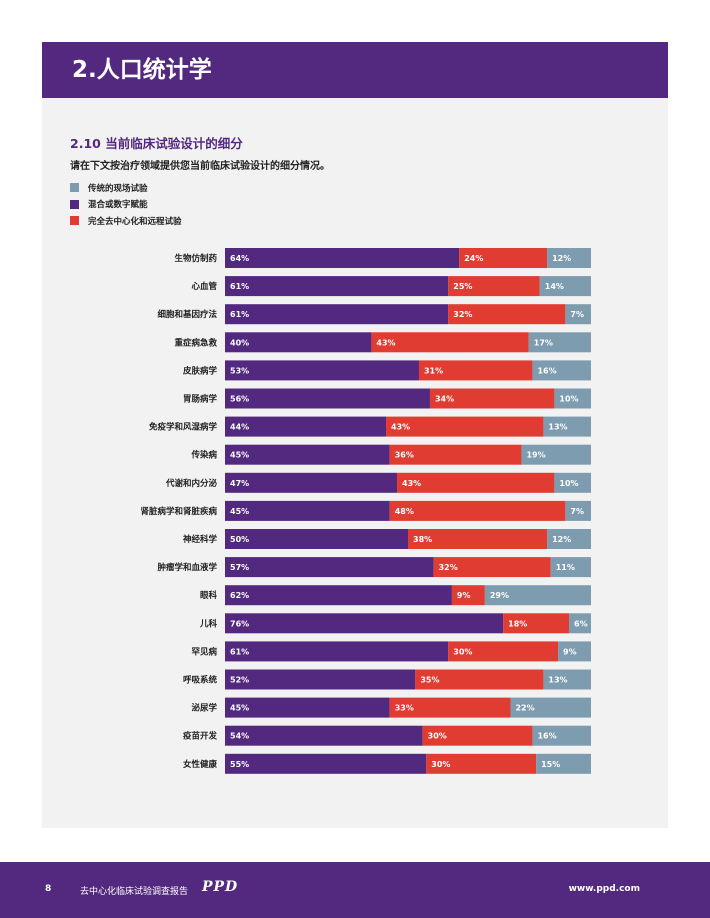 The width and height of the screenshot is (710, 918). I want to click on bar-value-label: 55%, so click(239, 764).